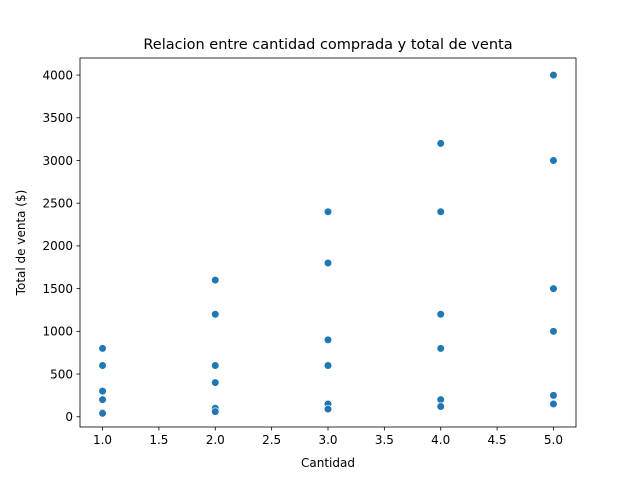  I want to click on y-tick-label: 4000, so click(57, 75).